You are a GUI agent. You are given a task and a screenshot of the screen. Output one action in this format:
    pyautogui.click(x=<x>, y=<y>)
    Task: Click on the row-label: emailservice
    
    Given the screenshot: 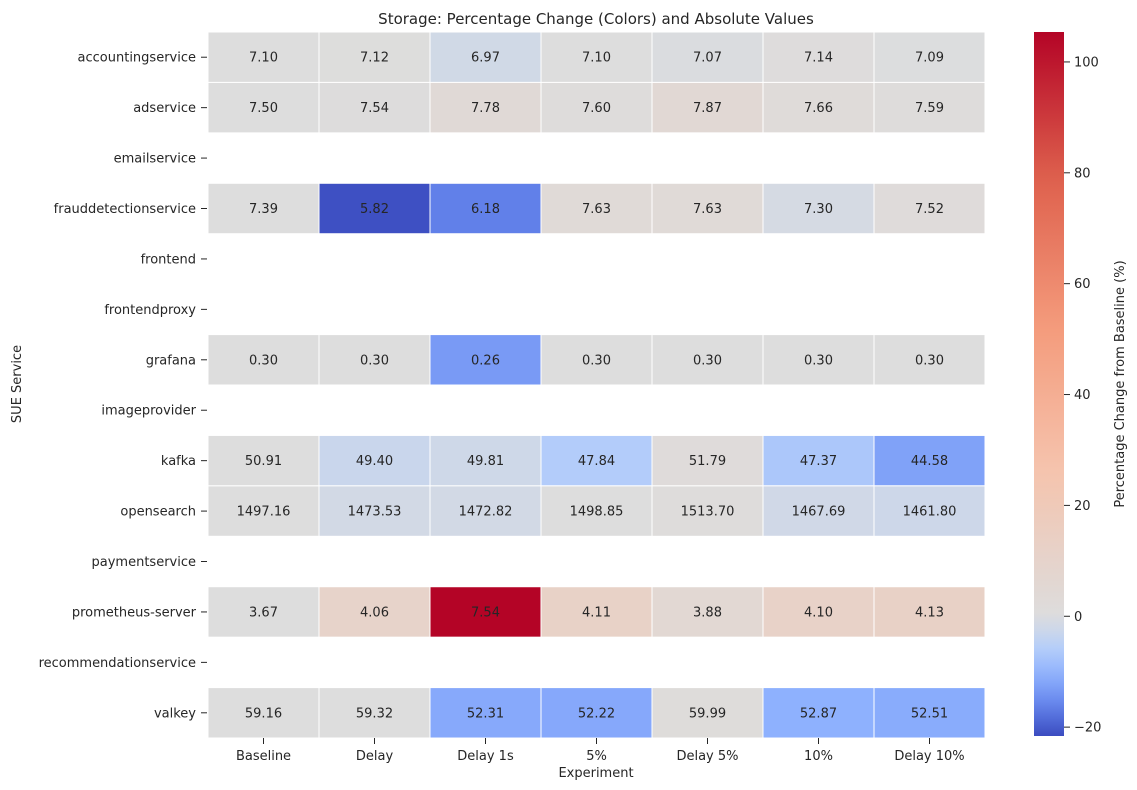 What is the action you would take?
    pyautogui.click(x=155, y=159)
    